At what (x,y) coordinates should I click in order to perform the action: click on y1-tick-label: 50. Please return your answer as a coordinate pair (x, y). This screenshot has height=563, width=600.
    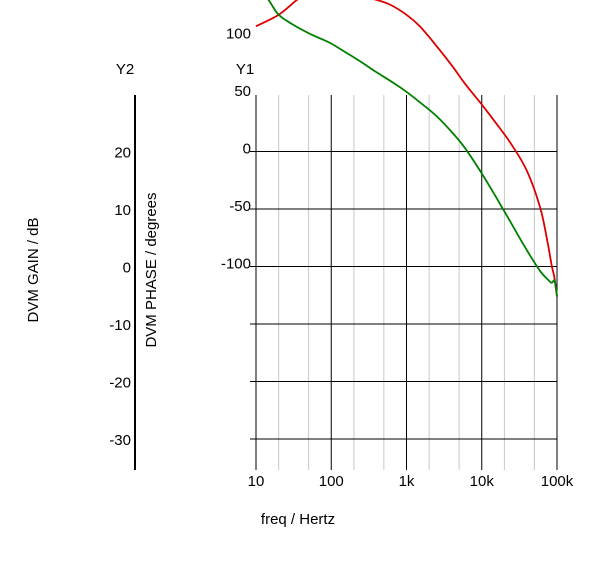
    Looking at the image, I should click on (242, 91).